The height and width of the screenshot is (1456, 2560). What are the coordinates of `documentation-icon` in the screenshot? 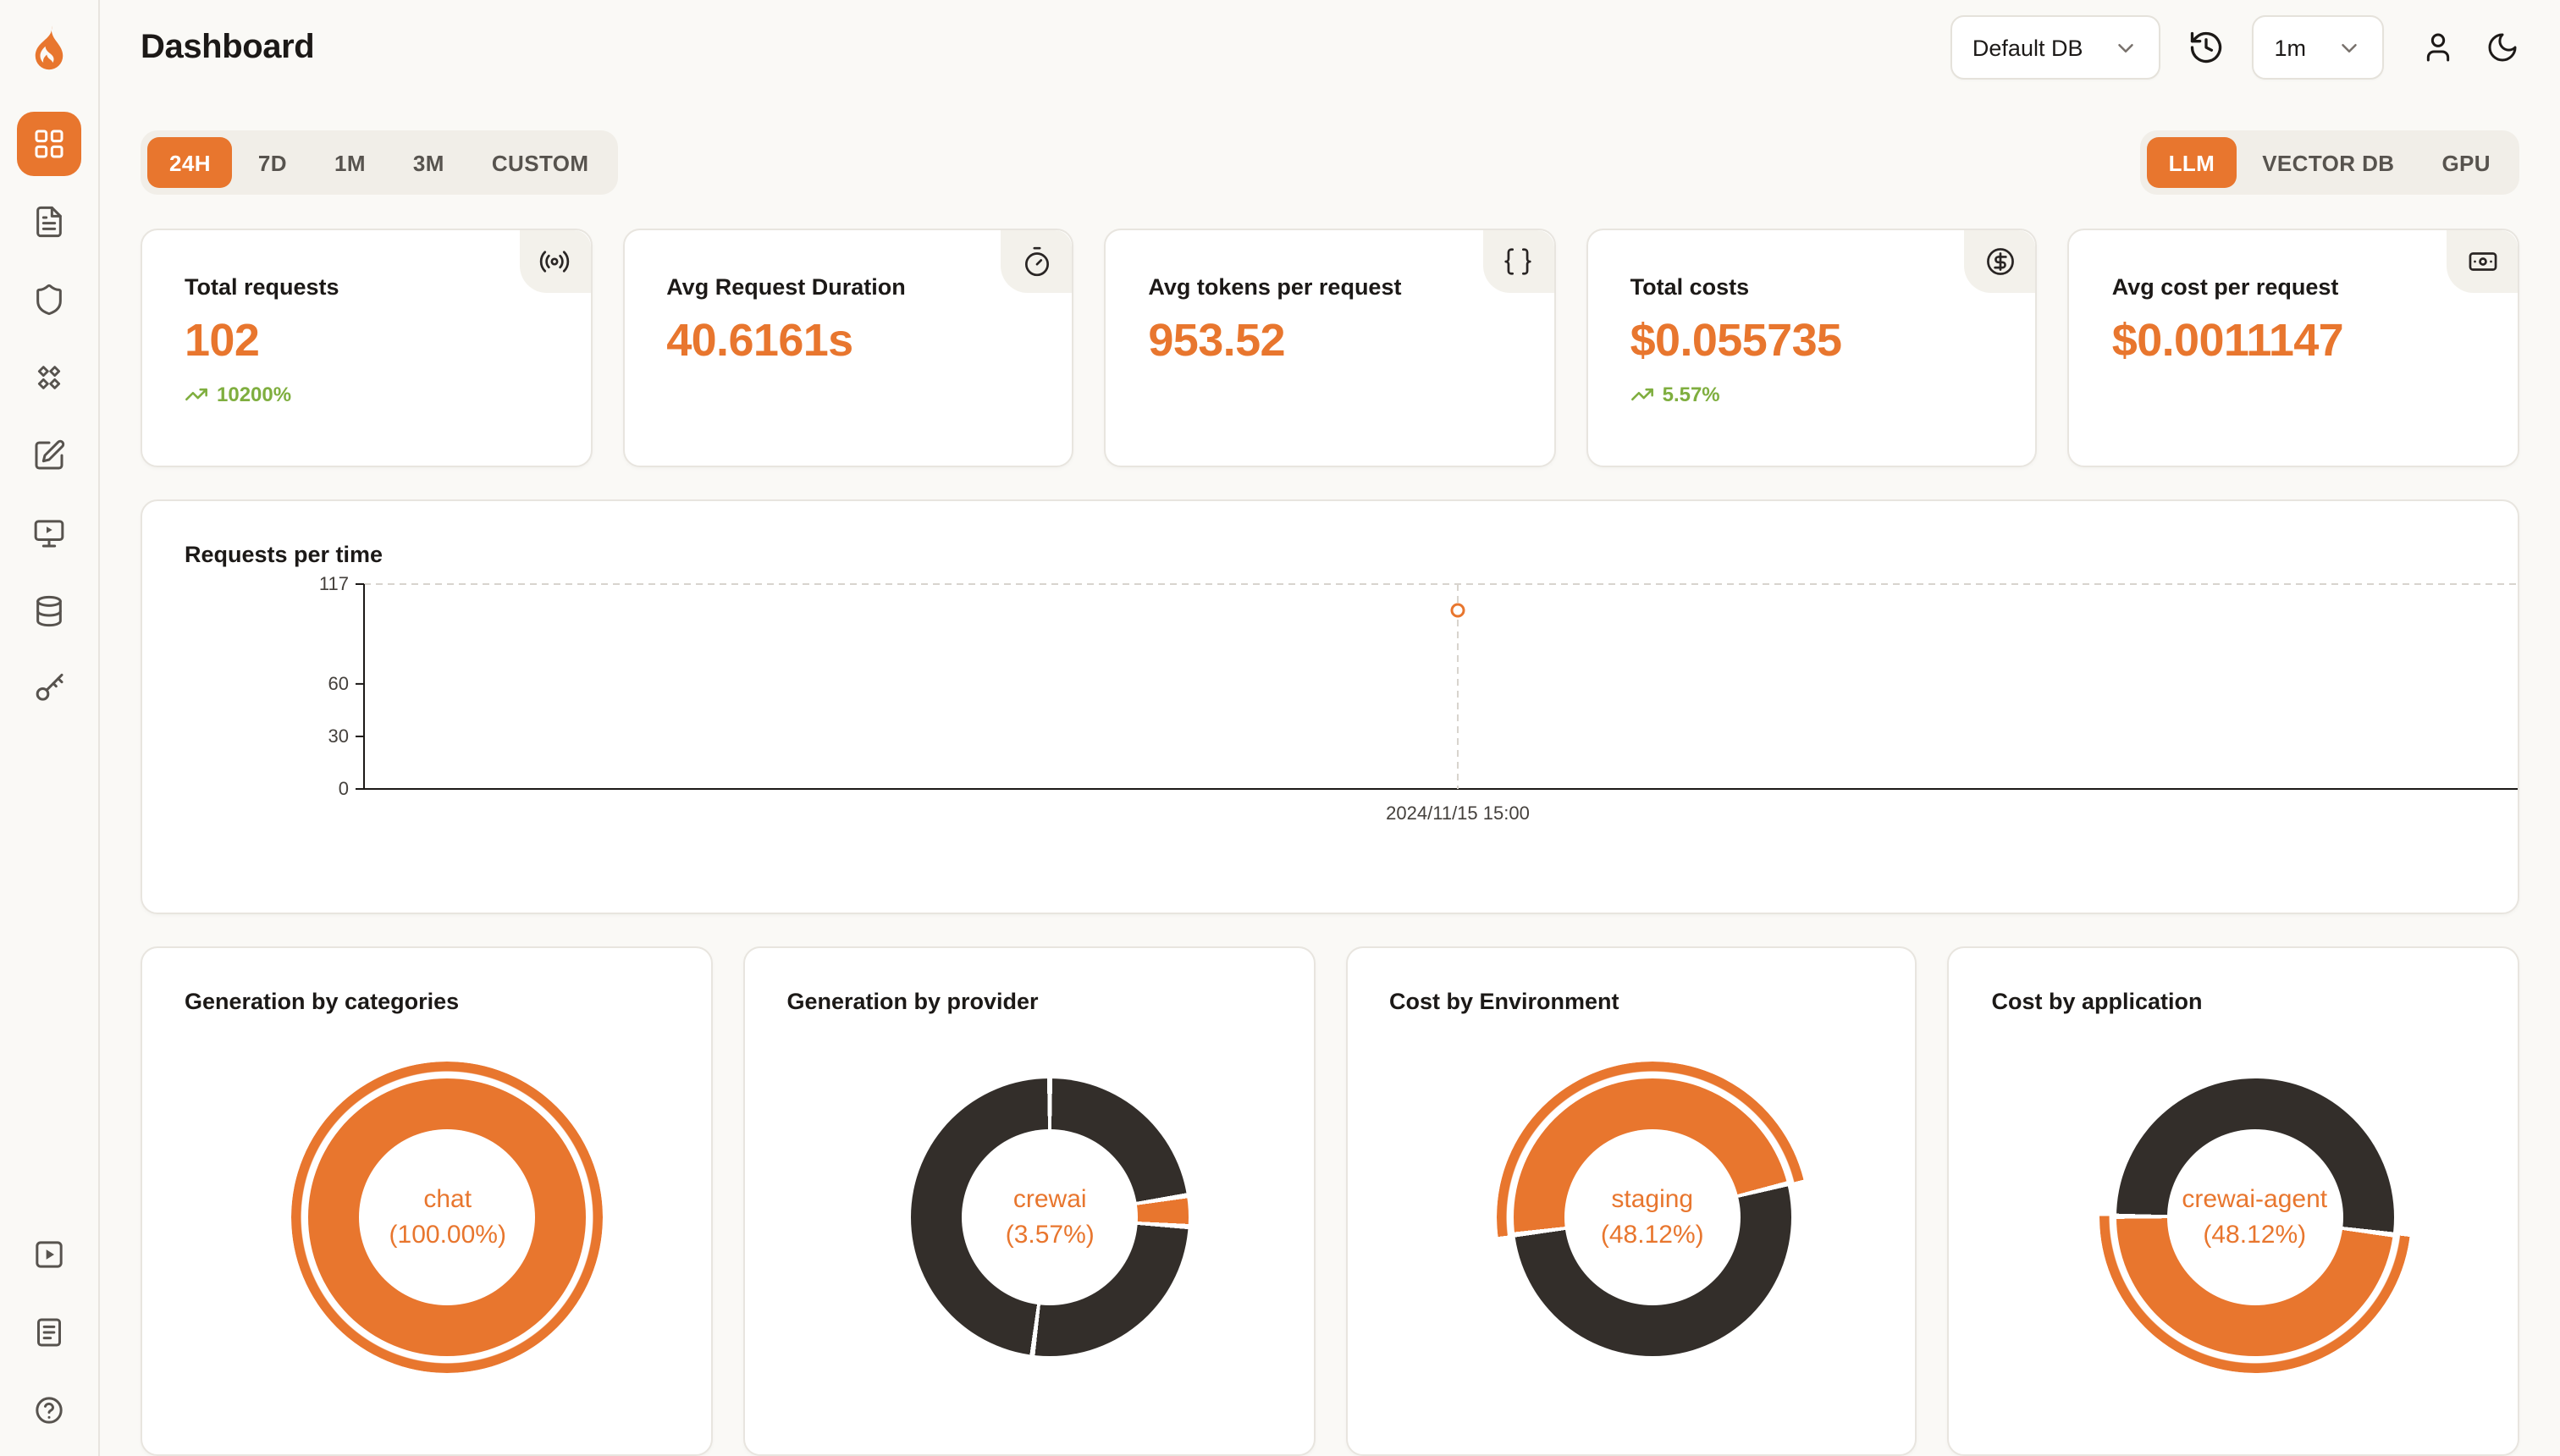 It's located at (49, 1332).